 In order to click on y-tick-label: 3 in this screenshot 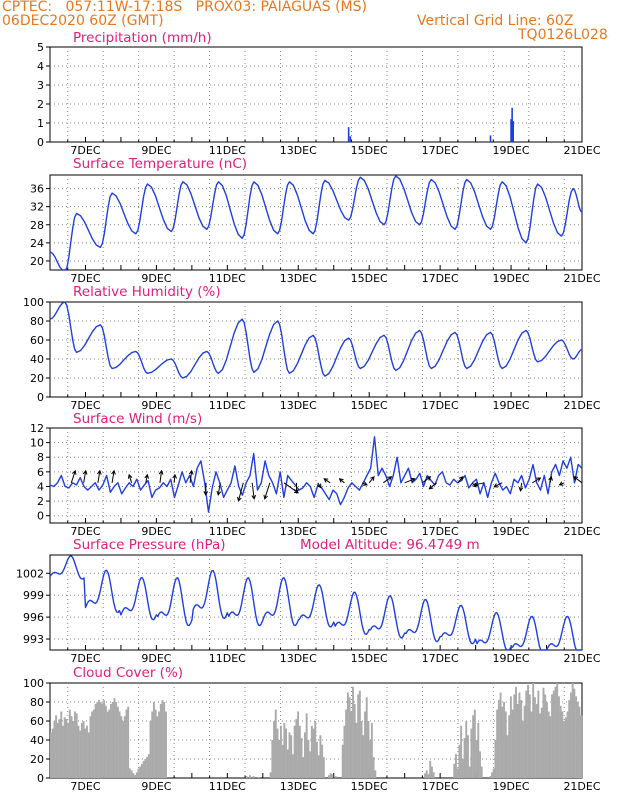, I will do `click(40, 85)`.